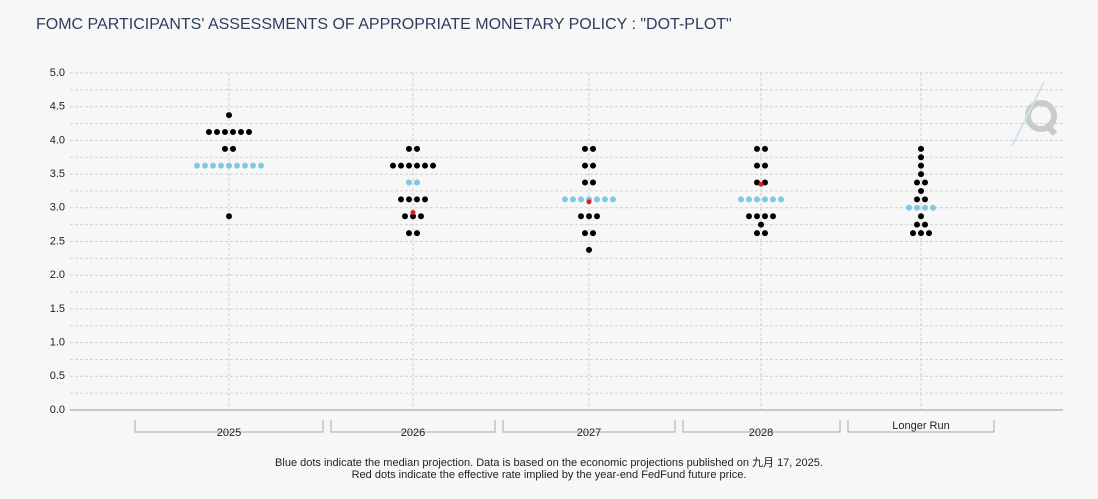 Image resolution: width=1098 pixels, height=499 pixels. I want to click on x-tick-label: 2026, so click(413, 433).